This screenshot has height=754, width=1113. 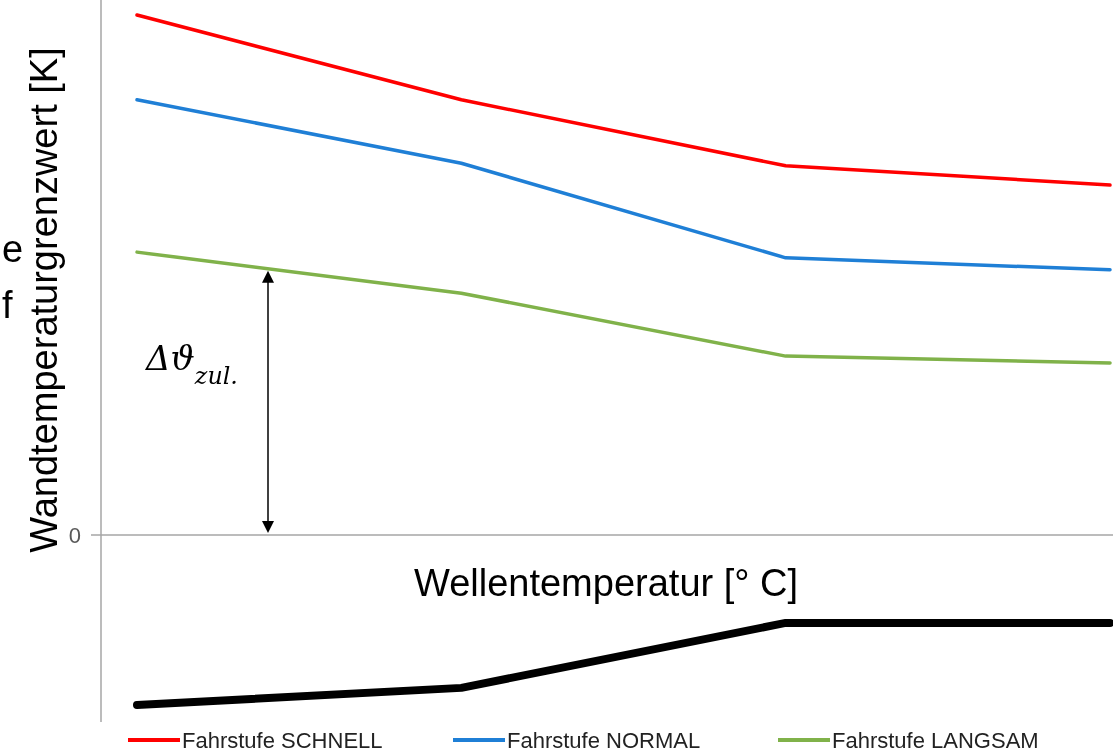 I want to click on annotation: Δϑ$_{zul.}$, so click(x=191, y=364).